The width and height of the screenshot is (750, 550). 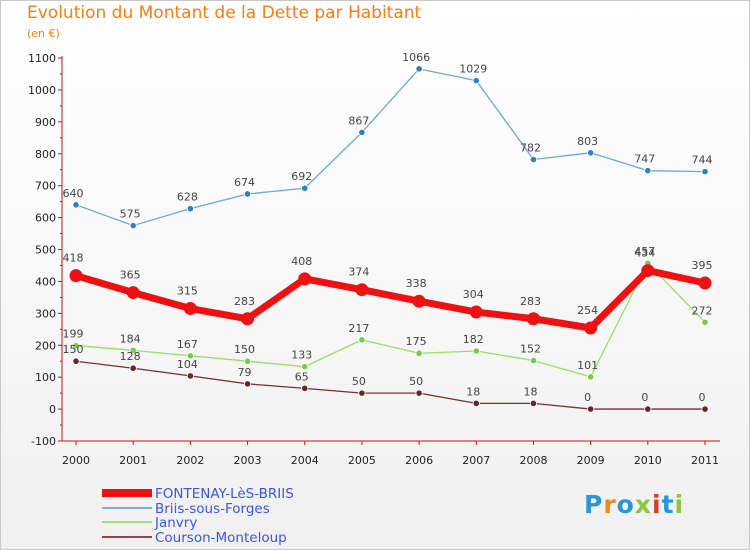 I want to click on data-label: 304, so click(x=473, y=294).